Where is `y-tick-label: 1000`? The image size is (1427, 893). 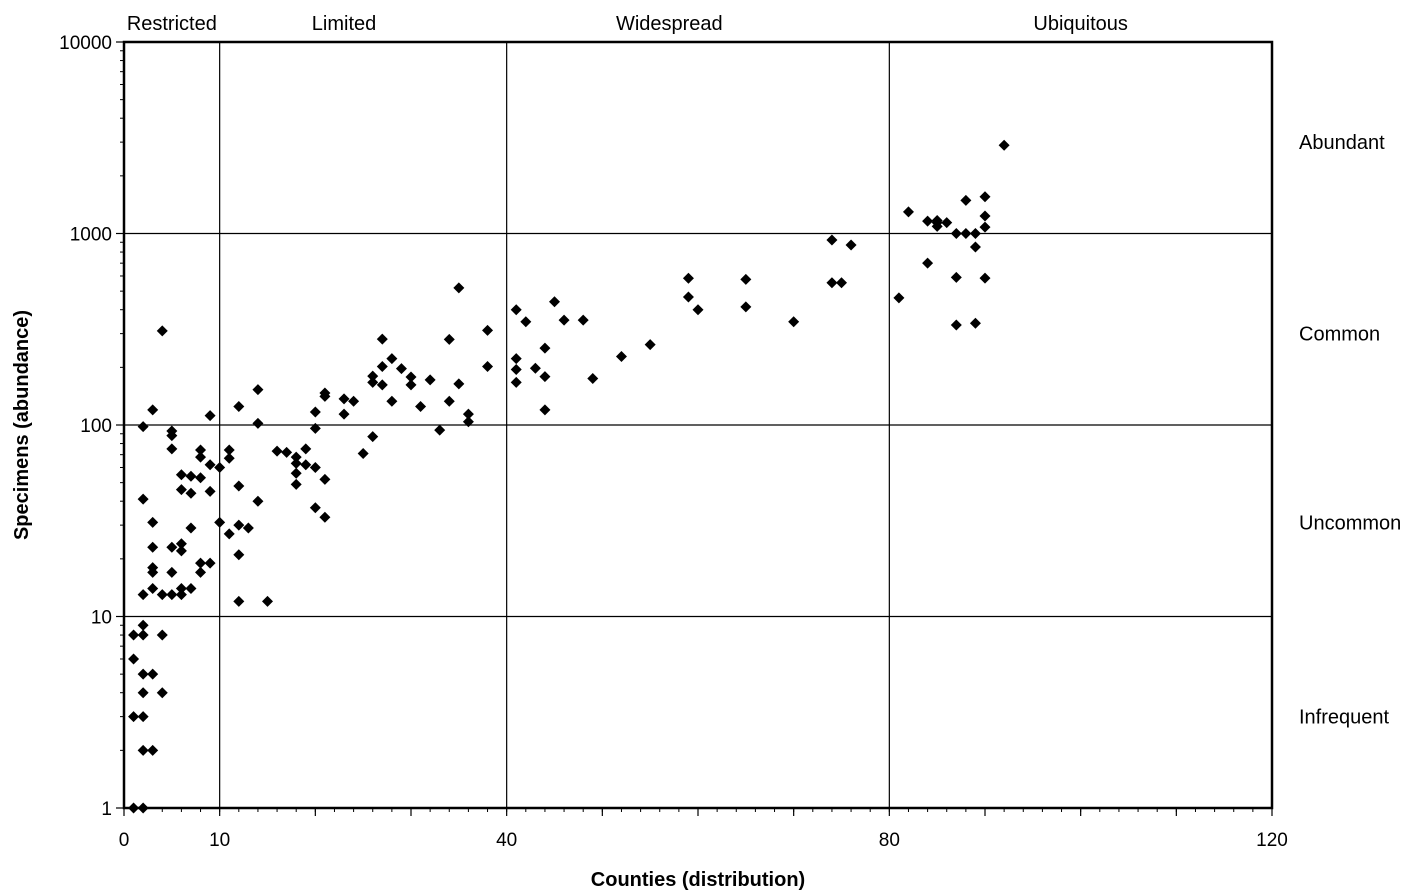
y-tick-label: 1000 is located at coordinates (91, 235).